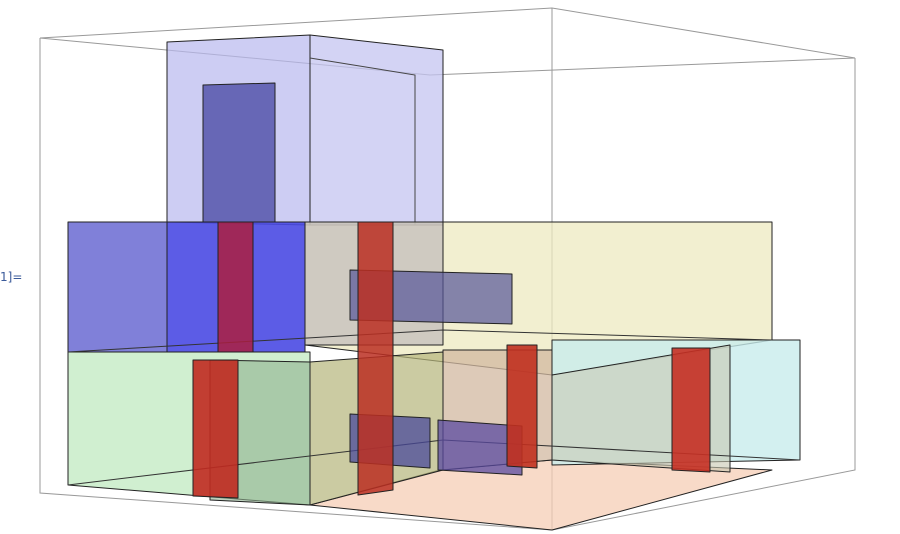 The height and width of the screenshot is (534, 900). I want to click on floor-edge, so click(420, 341).